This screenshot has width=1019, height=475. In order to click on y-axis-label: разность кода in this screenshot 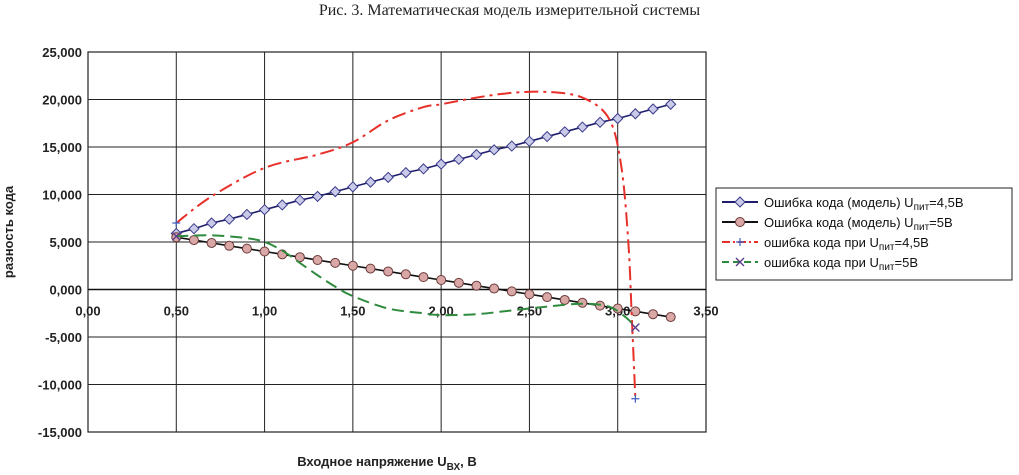, I will do `click(8, 231)`.